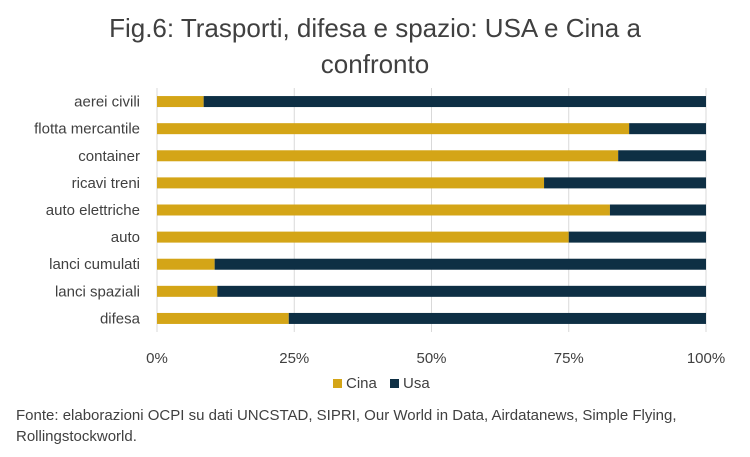 Image resolution: width=750 pixels, height=457 pixels. Describe the element at coordinates (569, 358) in the screenshot. I see `x-tick-label: 75%` at that location.